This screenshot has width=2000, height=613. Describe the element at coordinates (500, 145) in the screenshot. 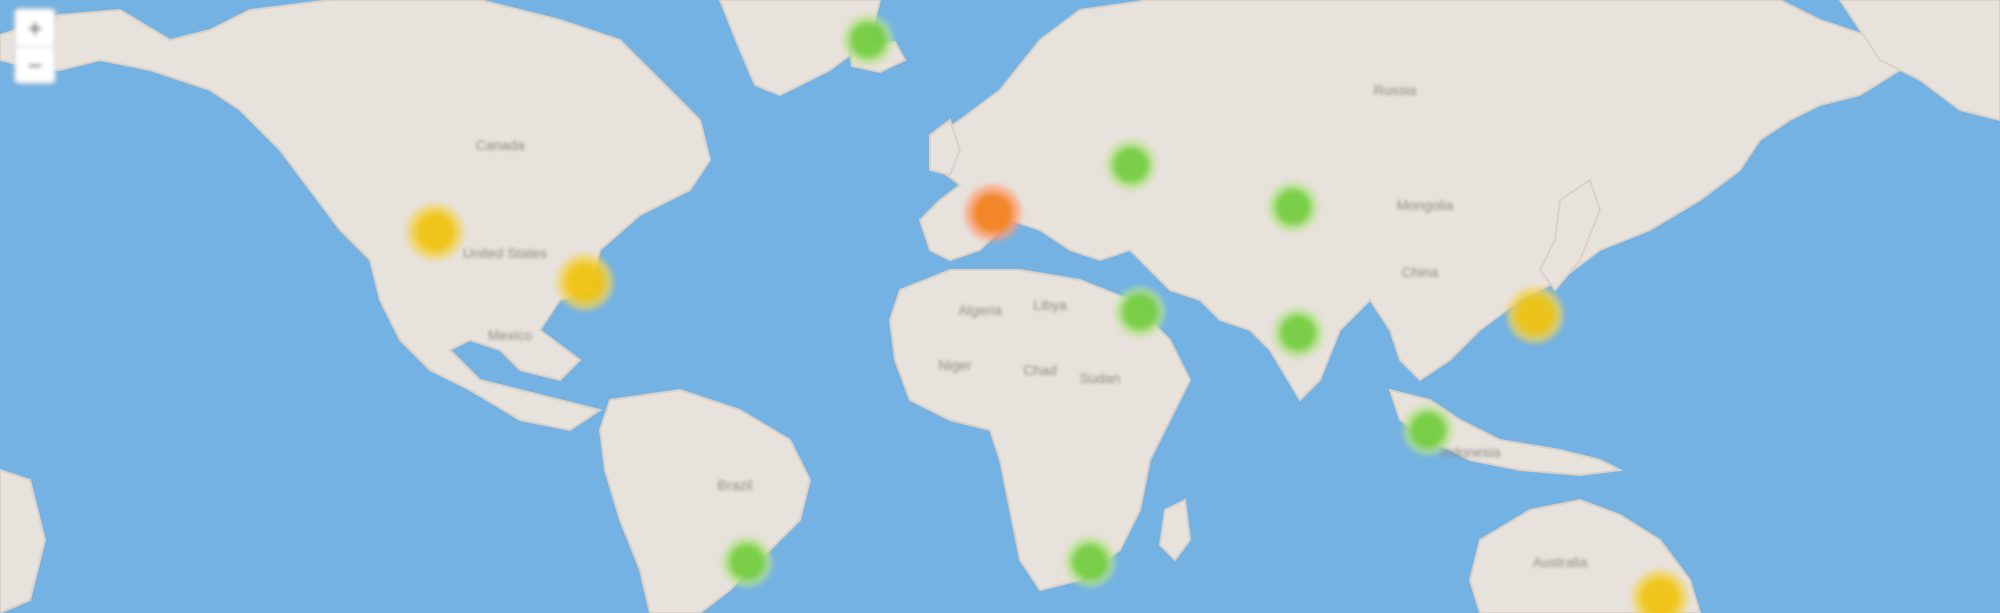

I see `place-label: Canada` at that location.